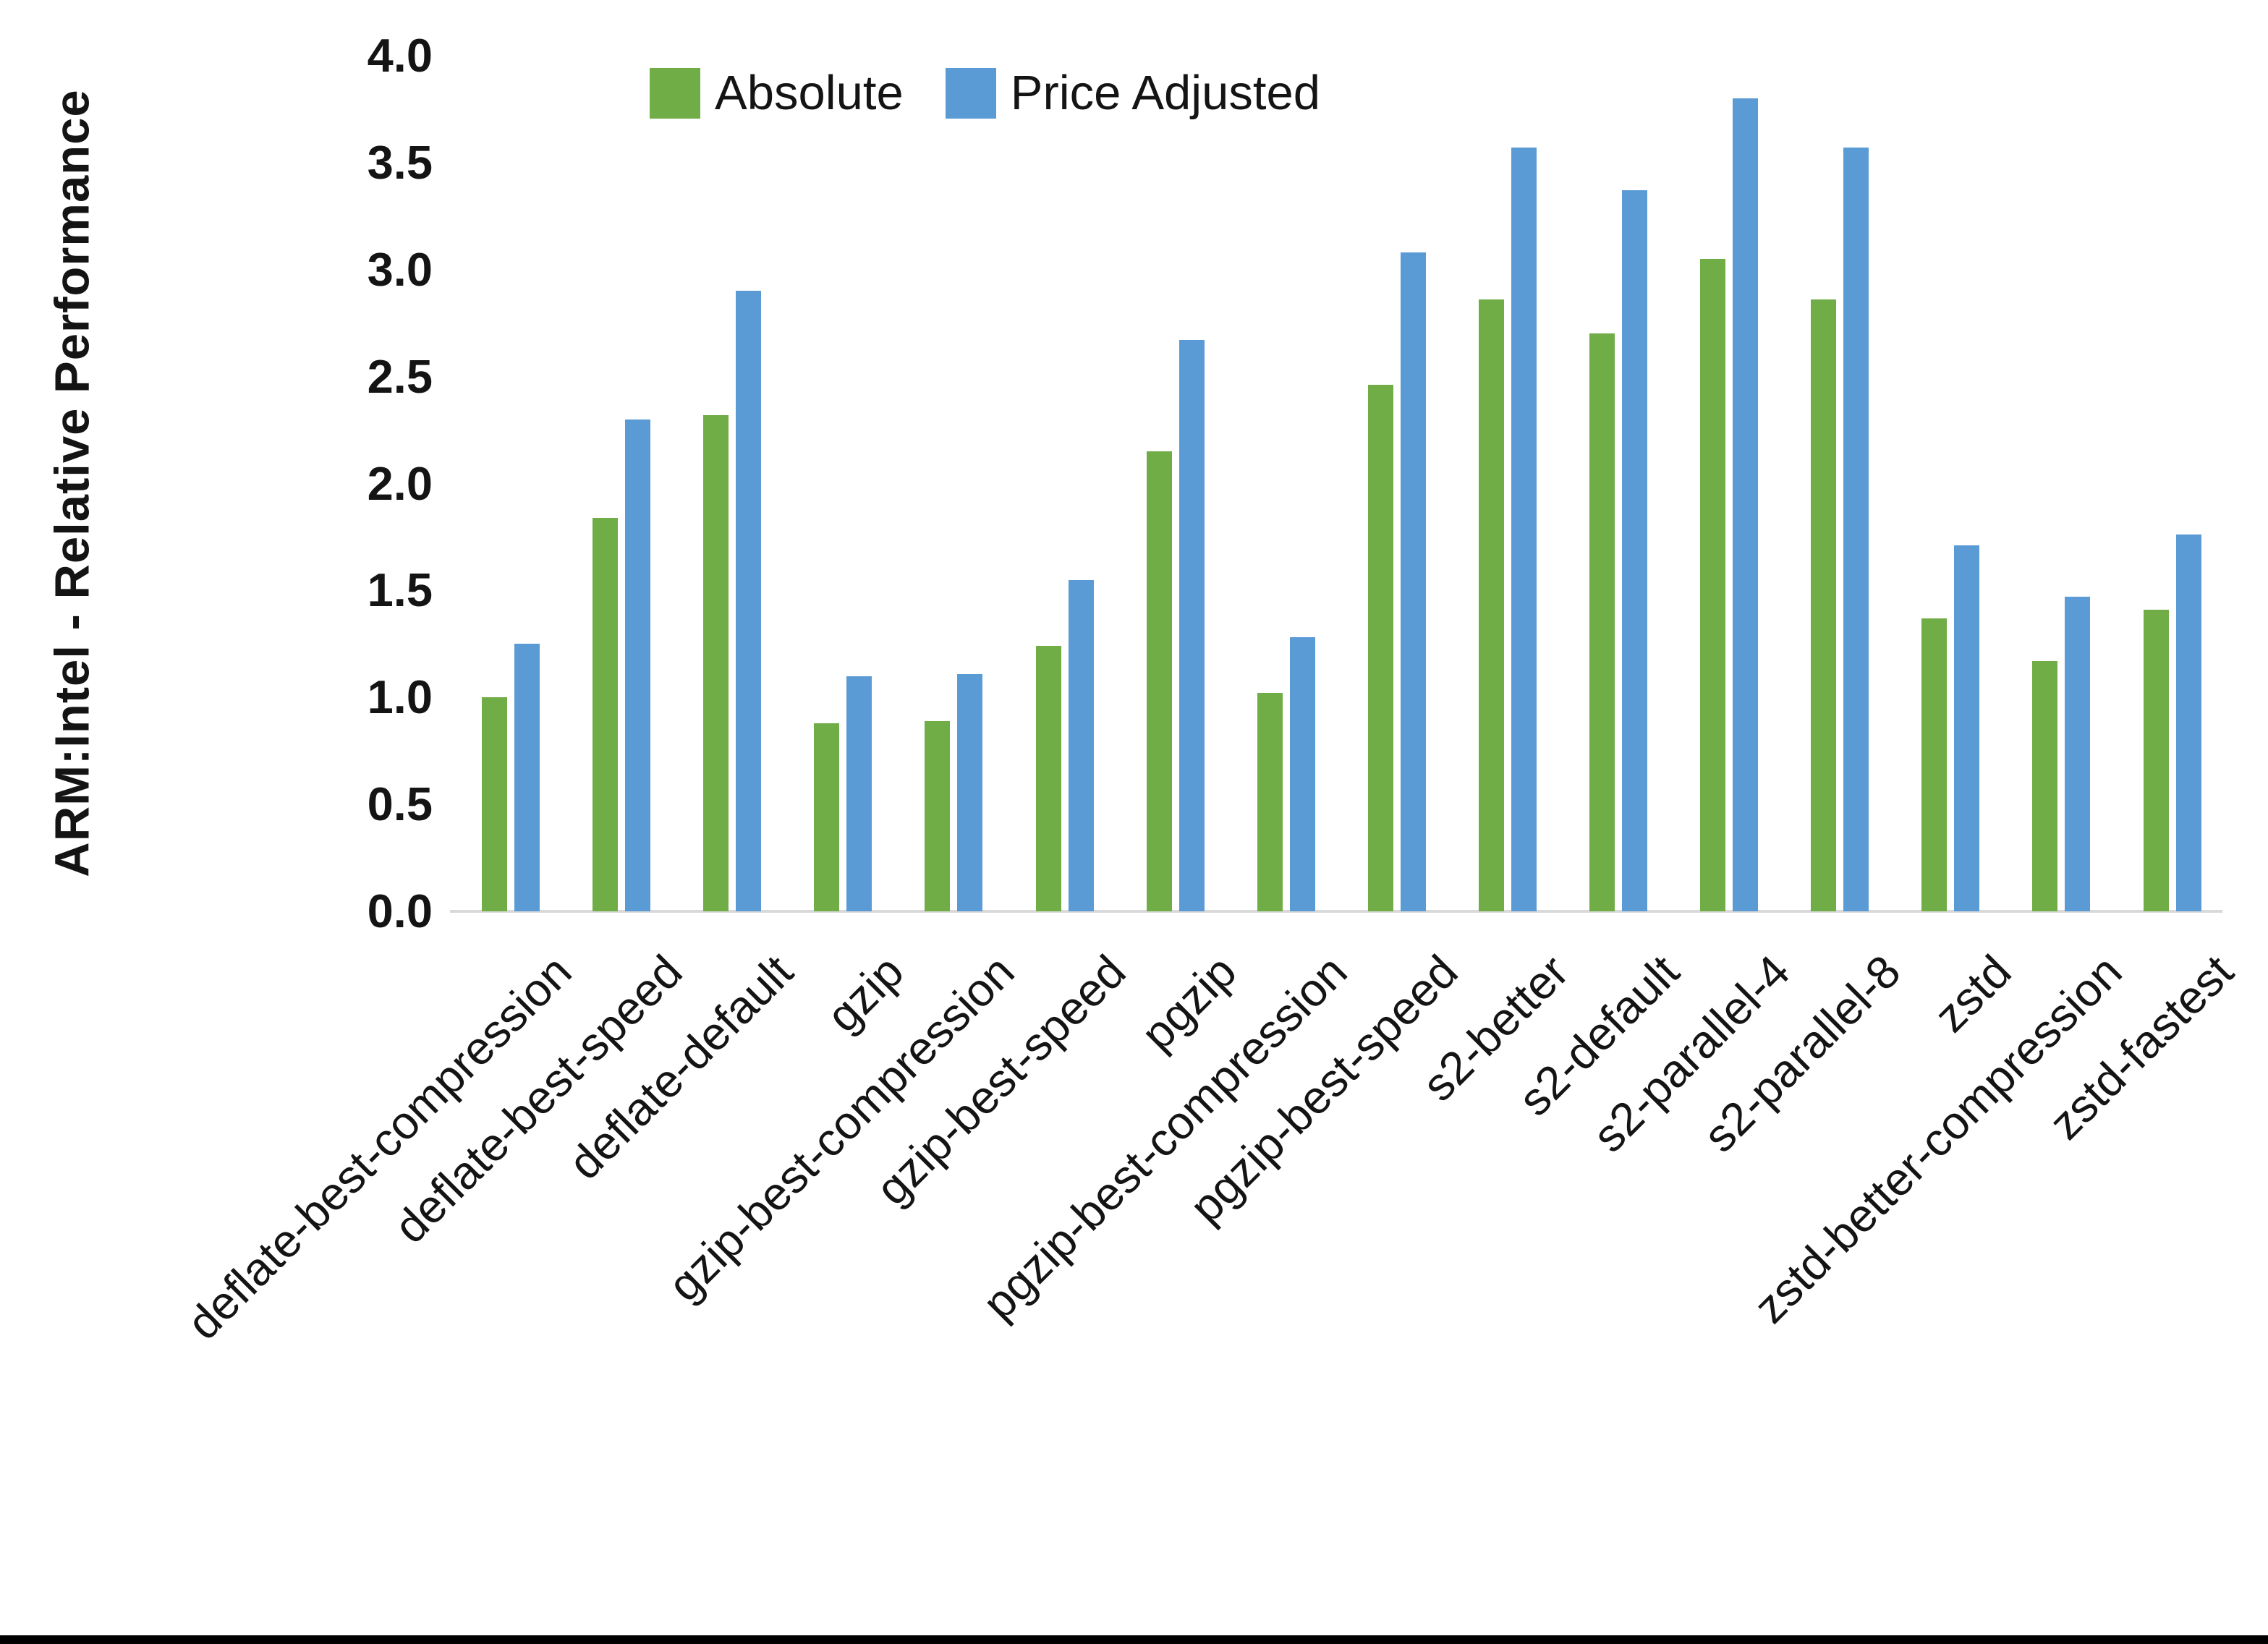 This screenshot has width=2268, height=1644. What do you see at coordinates (1413, 581) in the screenshot?
I see `bar-price-adjusted-pgzip-best-speed` at bounding box center [1413, 581].